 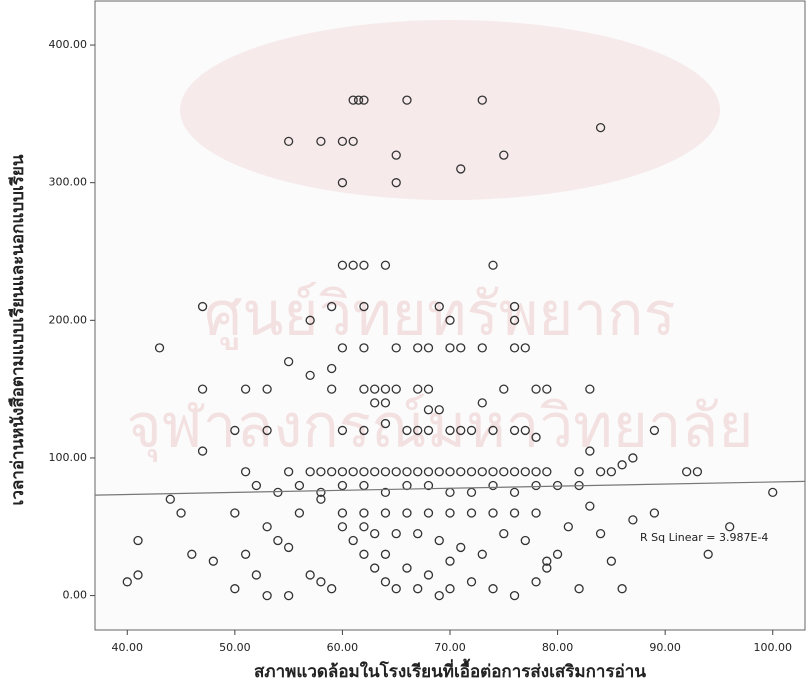 I want to click on x-tick-label: 100.00, so click(x=772, y=647).